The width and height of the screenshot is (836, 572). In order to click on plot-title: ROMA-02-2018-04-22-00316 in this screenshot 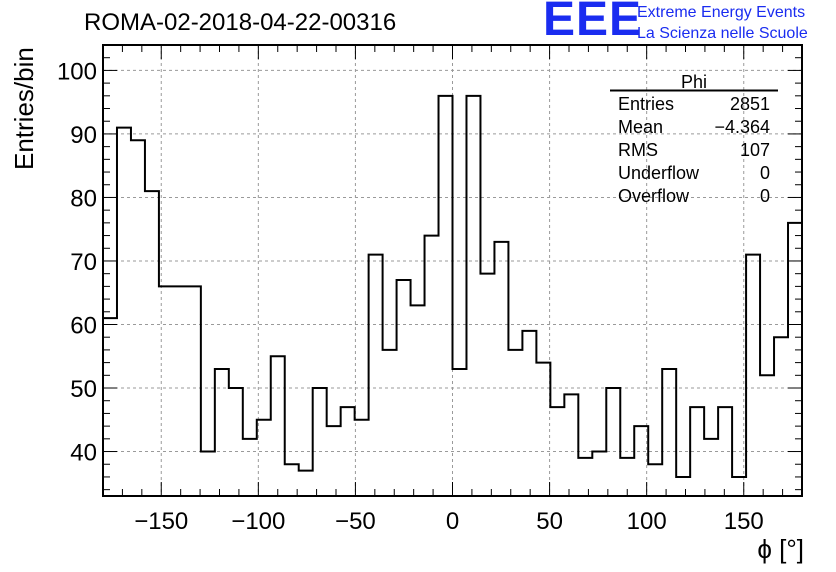, I will do `click(240, 22)`.